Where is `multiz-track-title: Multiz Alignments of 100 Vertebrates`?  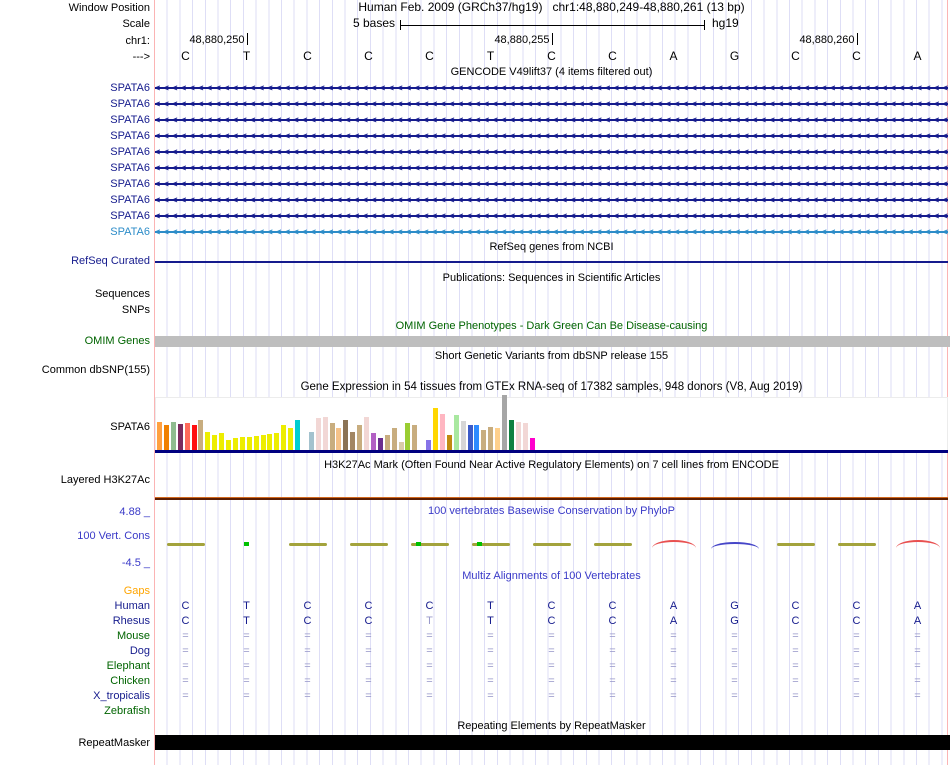
multiz-track-title: Multiz Alignments of 100 Vertebrates is located at coordinates (551, 576).